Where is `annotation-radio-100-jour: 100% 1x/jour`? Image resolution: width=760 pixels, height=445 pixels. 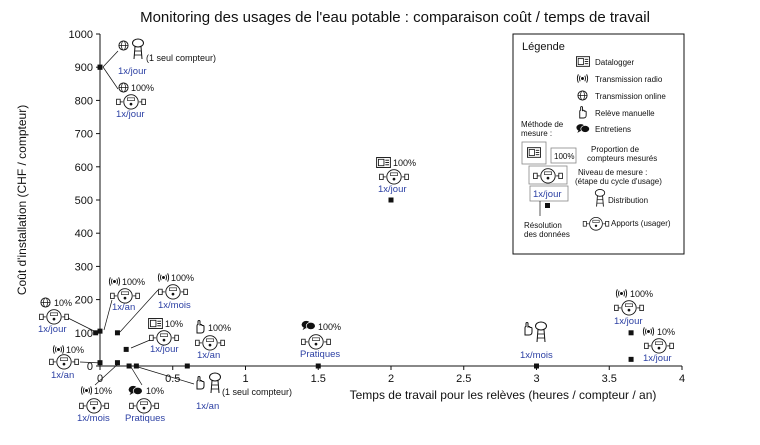
annotation-radio-100-jour: 100% 1x/jour is located at coordinates (633, 307).